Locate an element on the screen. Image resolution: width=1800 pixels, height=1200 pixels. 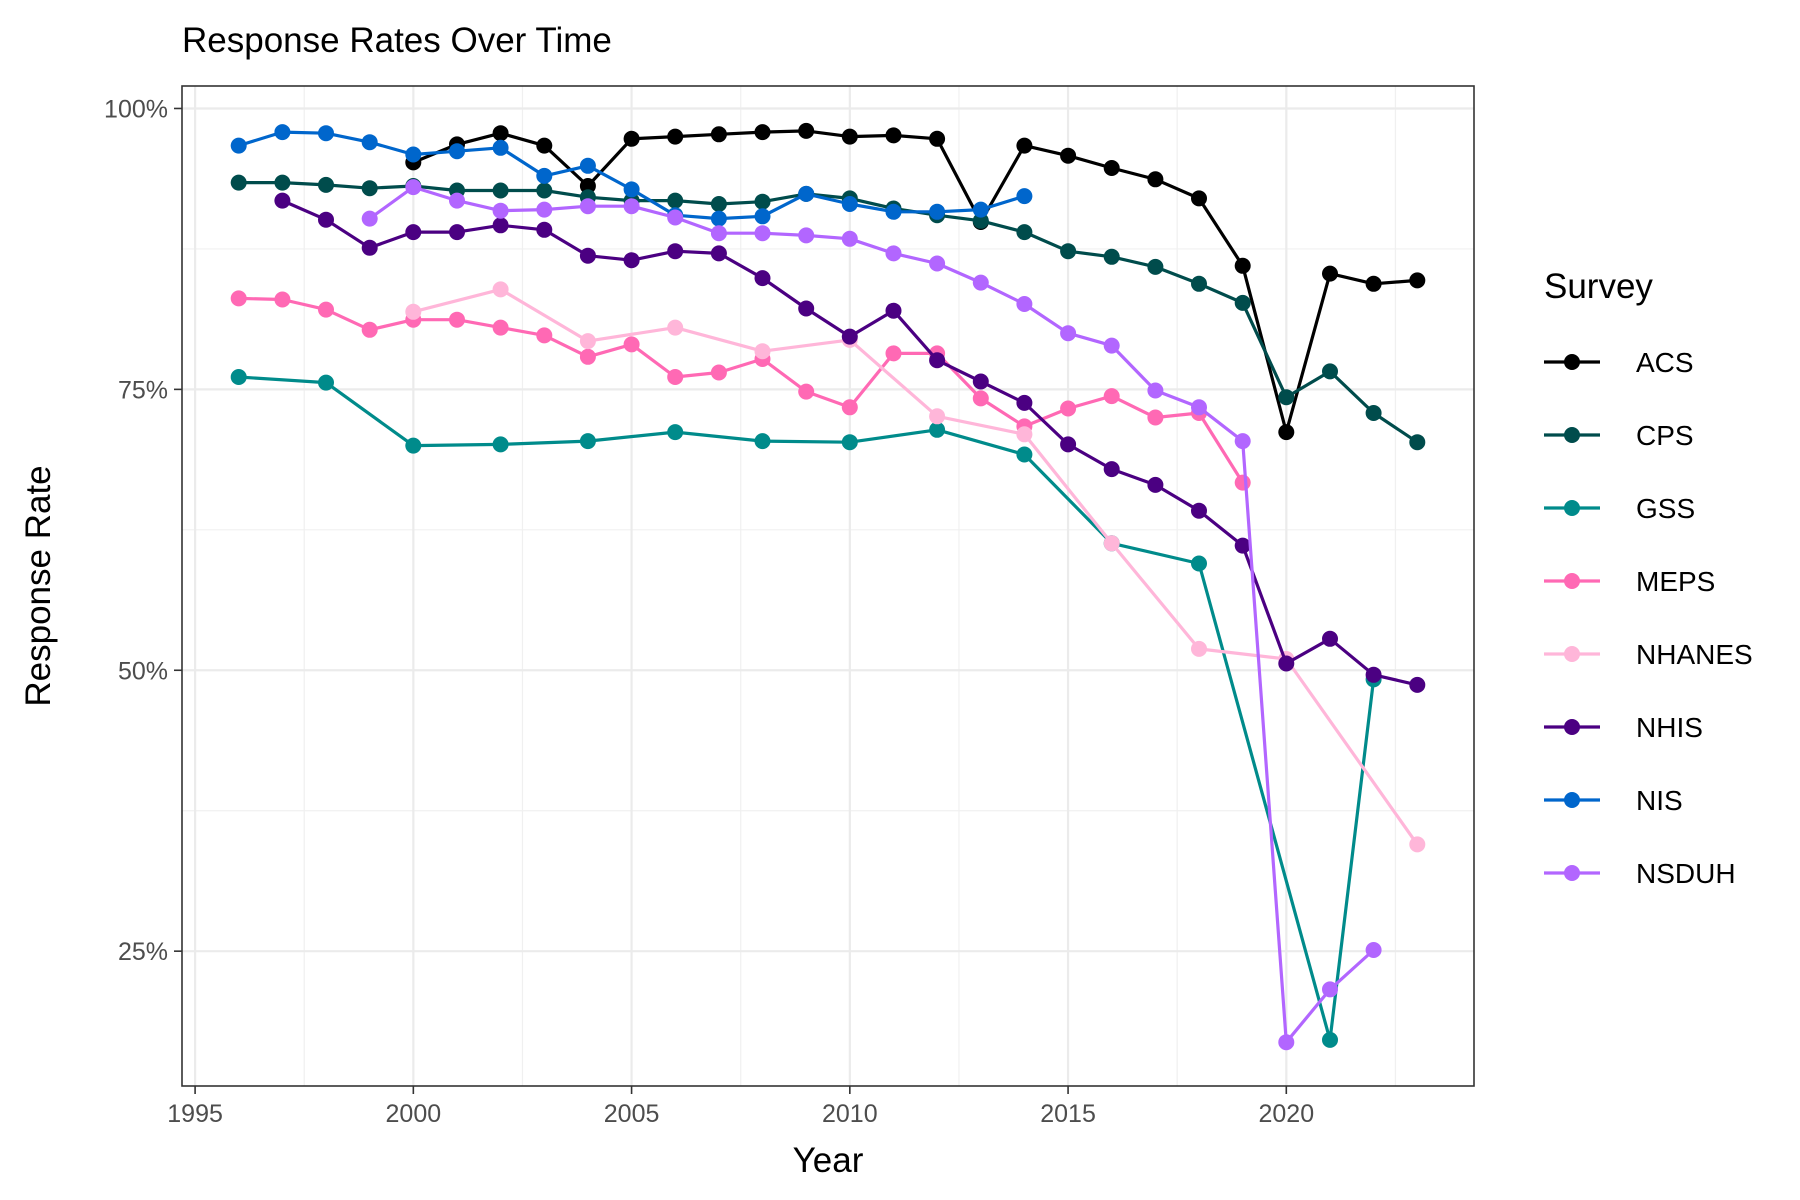
legend-item-gss: GSS is located at coordinates (1619, 508).